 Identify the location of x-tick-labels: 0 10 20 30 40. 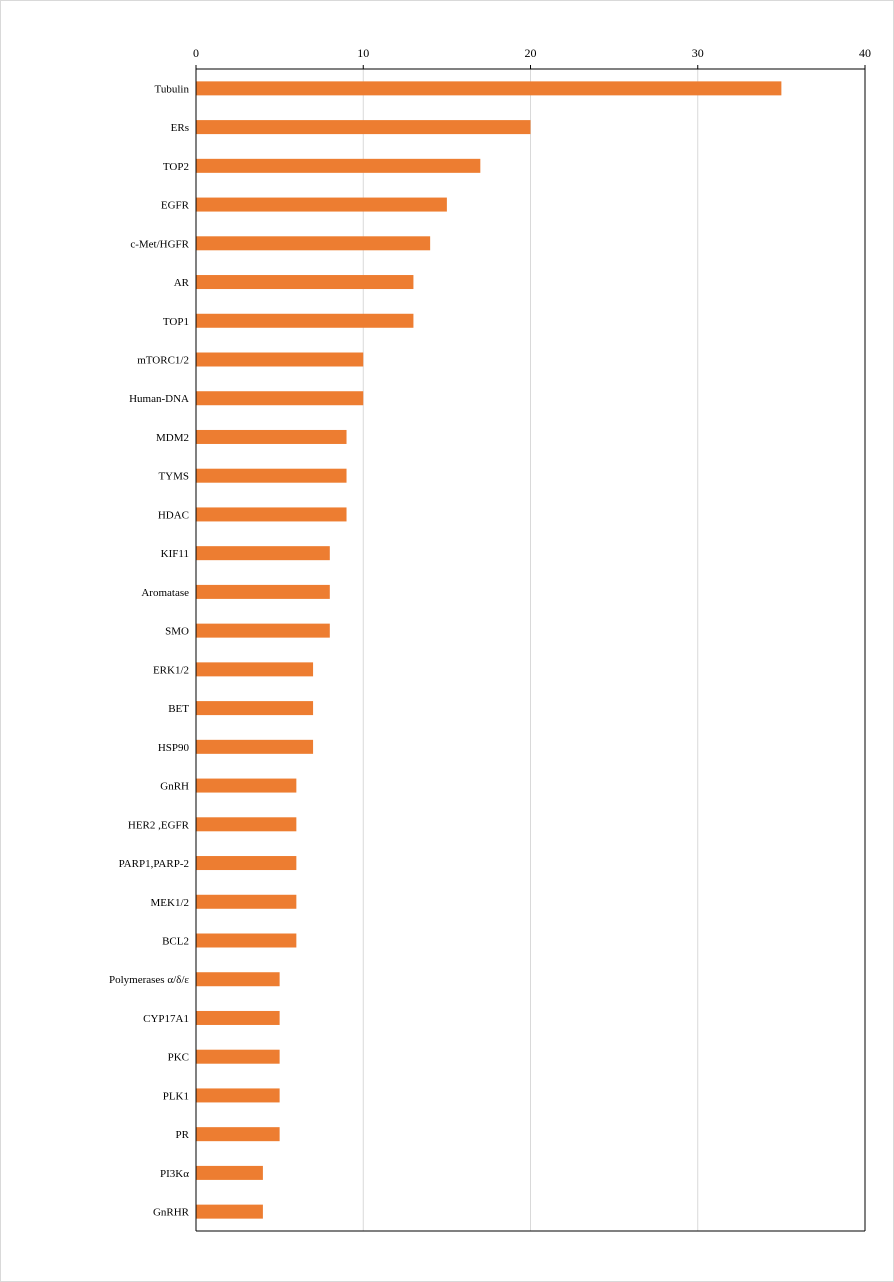
(532, 53).